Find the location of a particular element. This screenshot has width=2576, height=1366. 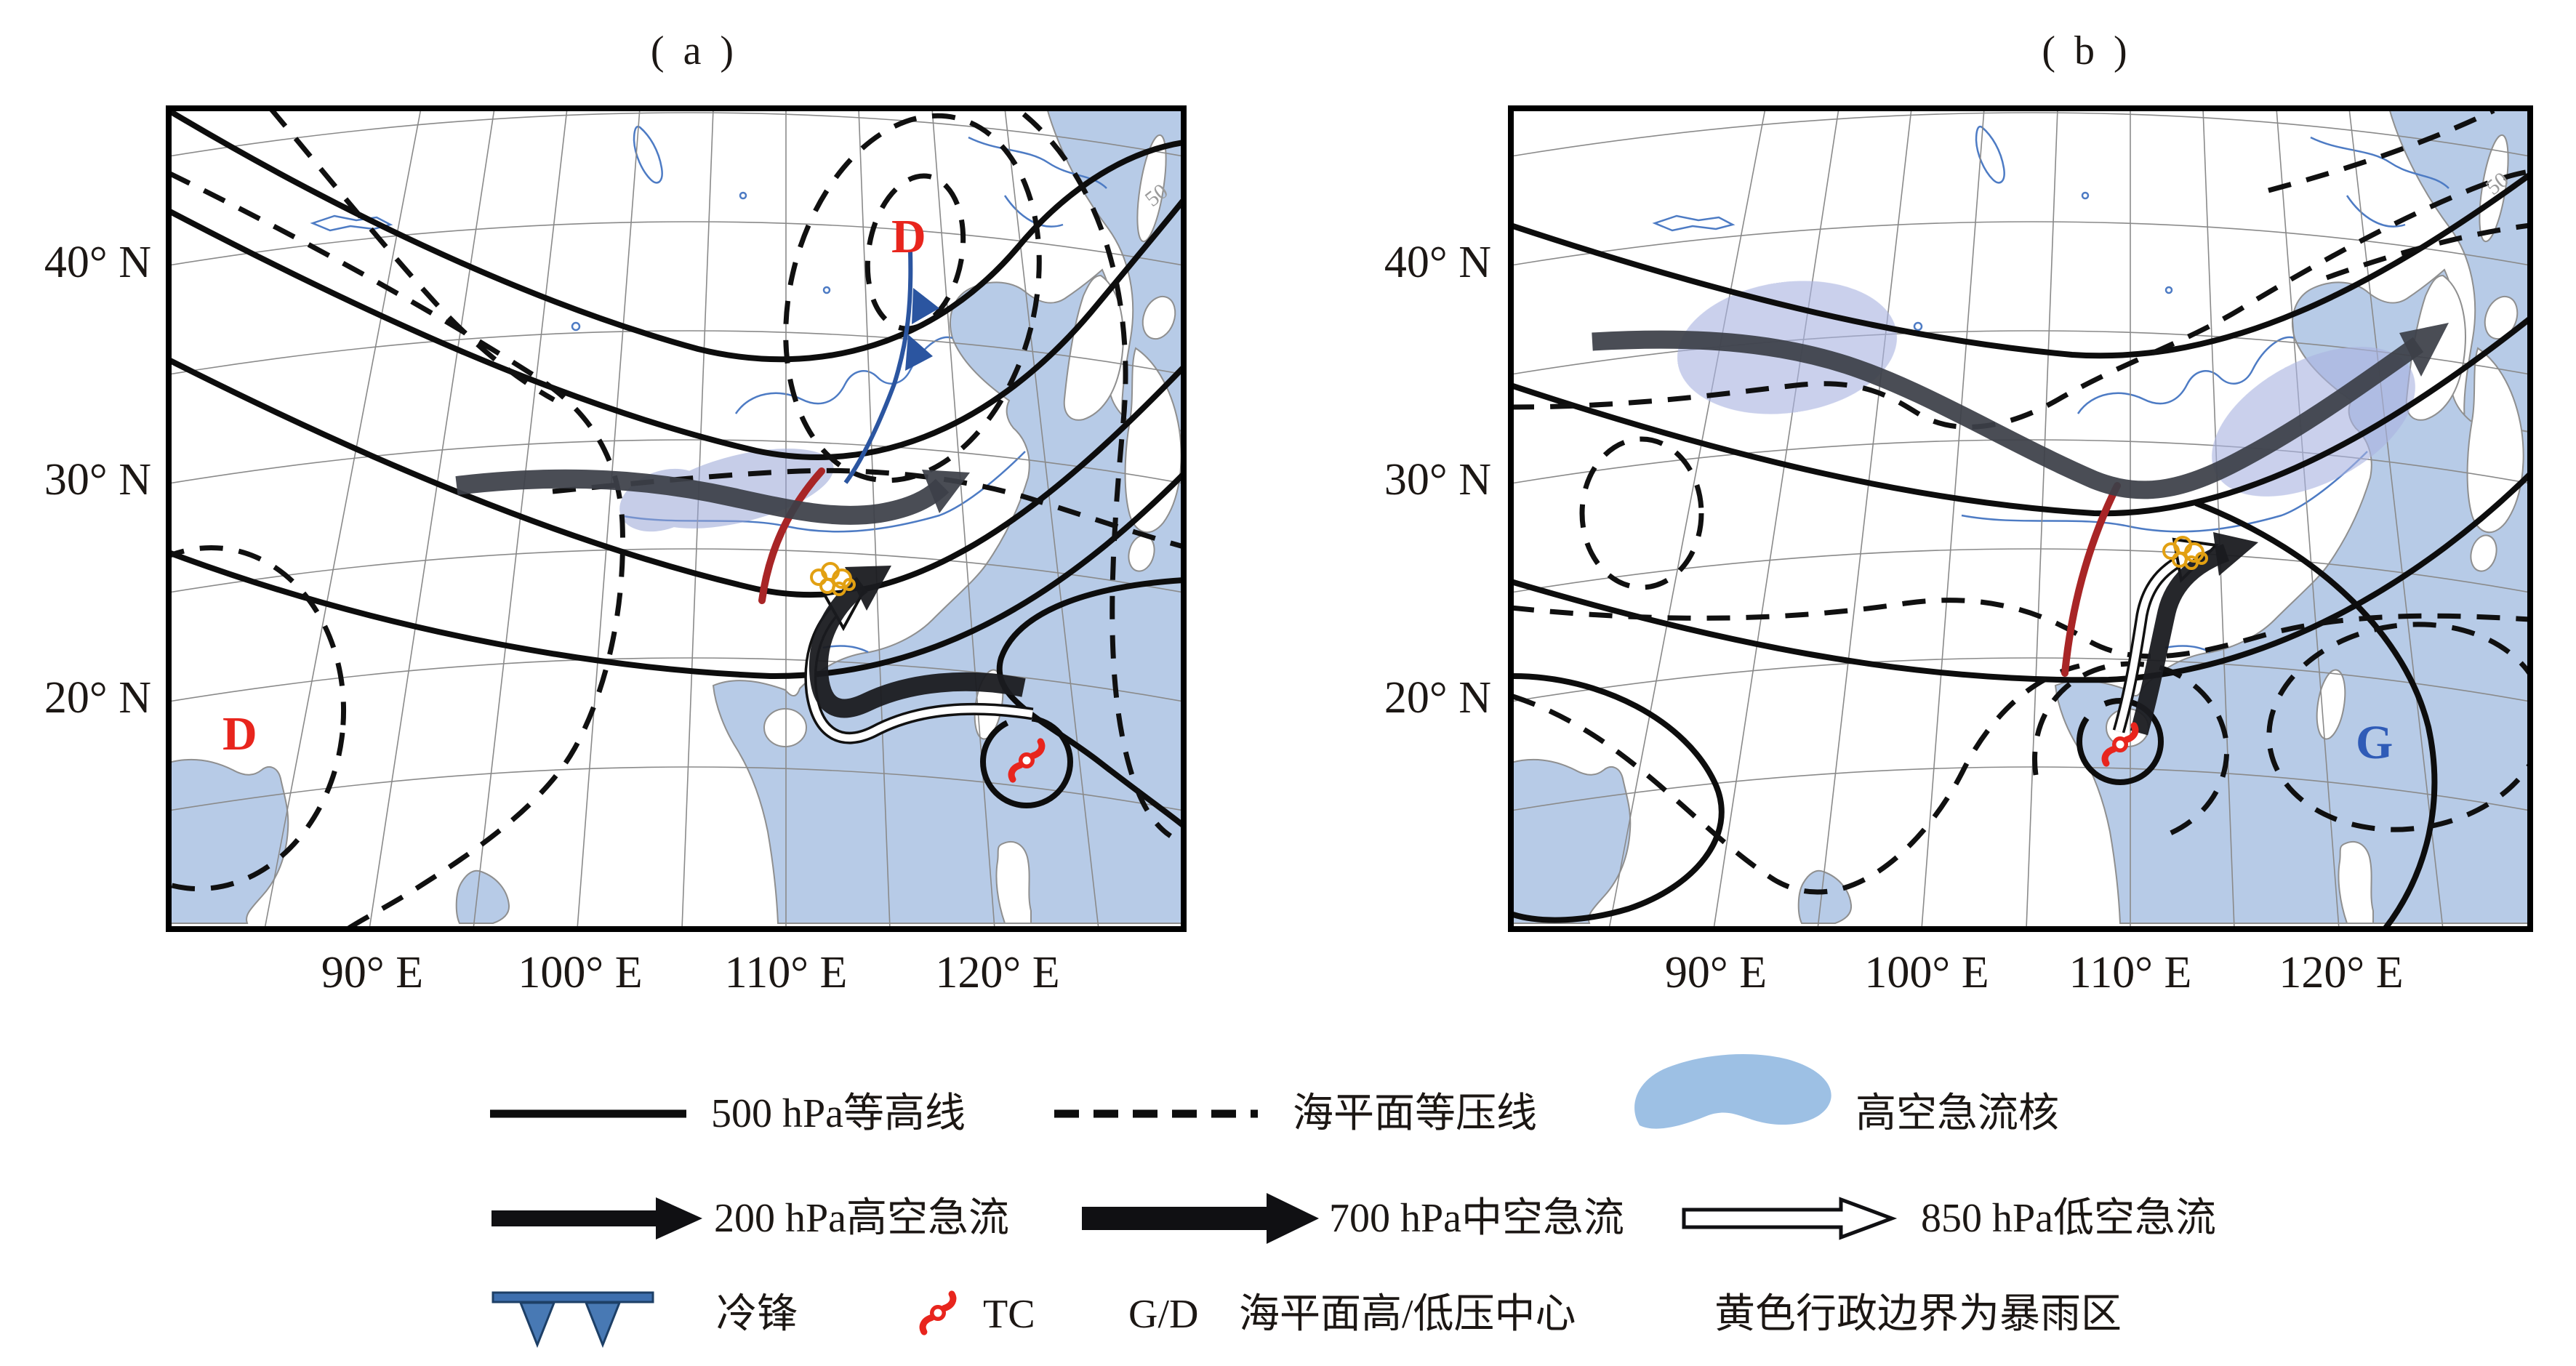

legend-symbols is located at coordinates (1194, 1201).